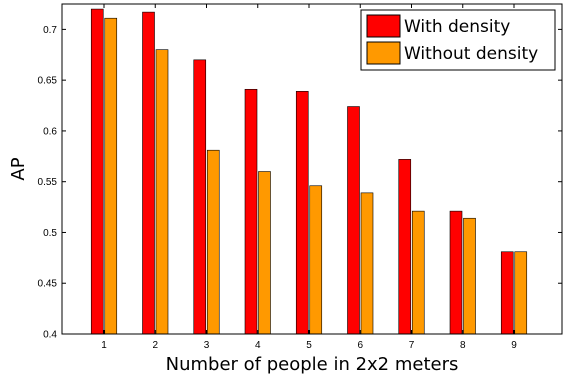 The height and width of the screenshot is (377, 563). I want to click on x-tick-label: 4, so click(258, 345).